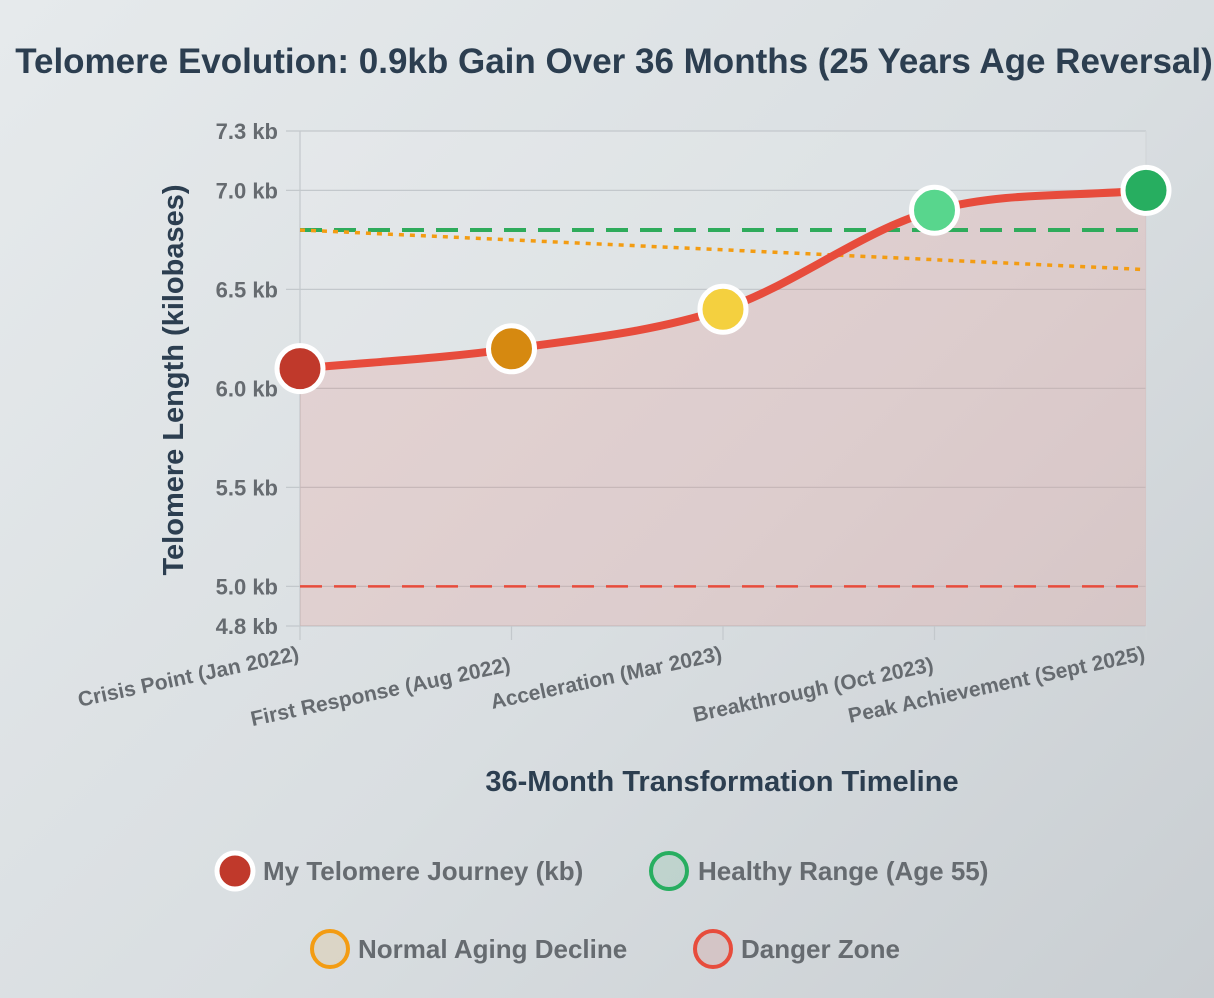 The width and height of the screenshot is (1214, 998). What do you see at coordinates (247, 626) in the screenshot?
I see `y-tick-label: 4.8 kb` at bounding box center [247, 626].